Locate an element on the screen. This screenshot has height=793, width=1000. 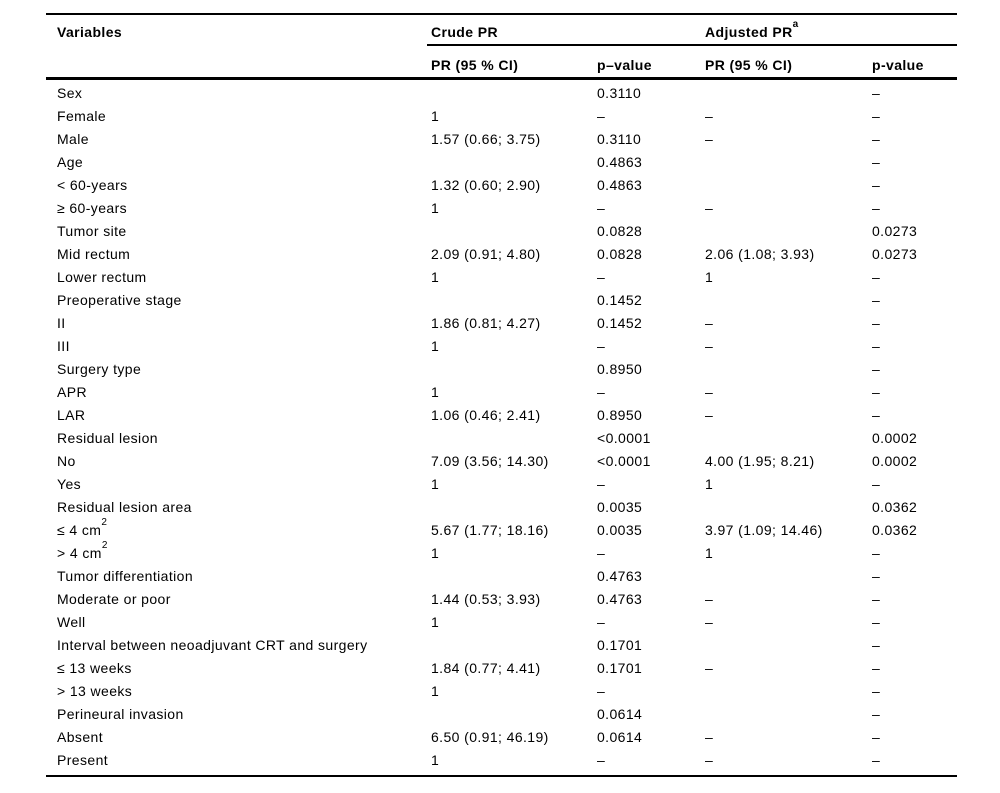
row-label: Moderate or poor is located at coordinates (114, 599).